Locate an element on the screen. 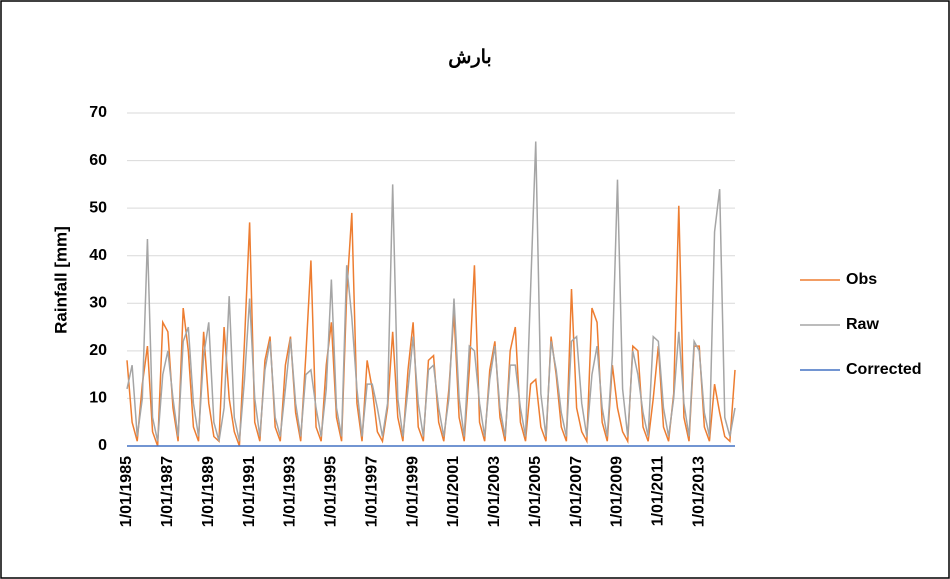 Image resolution: width=950 pixels, height=579 pixels. y-axis-label: Rainfall [mm] is located at coordinates (60, 280).